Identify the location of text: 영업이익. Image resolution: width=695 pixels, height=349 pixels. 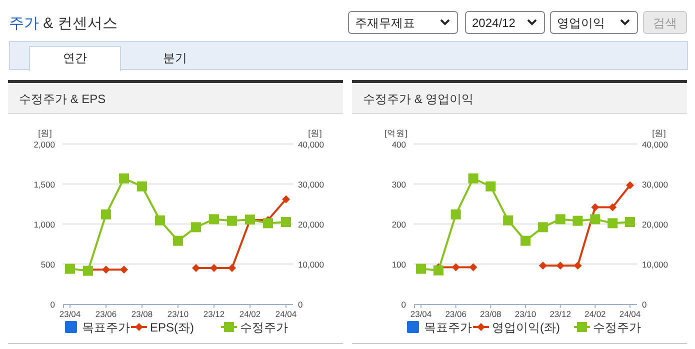
(581, 23).